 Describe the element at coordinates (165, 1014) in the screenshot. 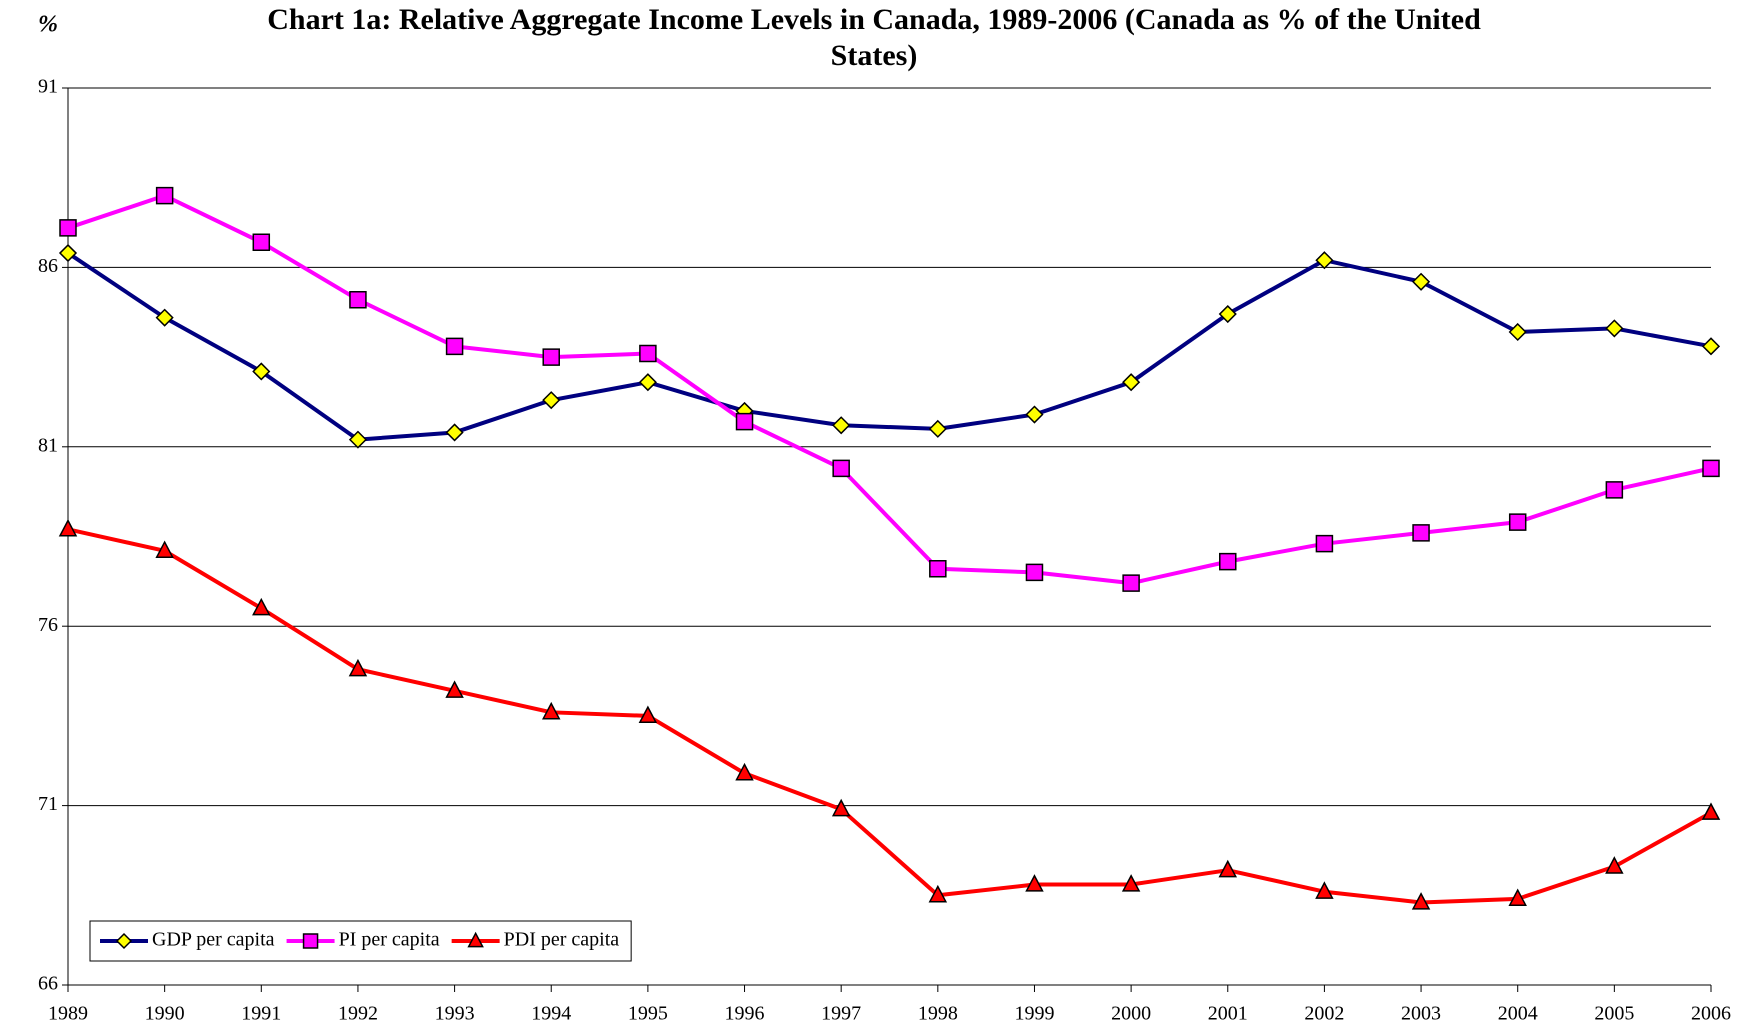

I see `x-tick-label: 1990` at that location.